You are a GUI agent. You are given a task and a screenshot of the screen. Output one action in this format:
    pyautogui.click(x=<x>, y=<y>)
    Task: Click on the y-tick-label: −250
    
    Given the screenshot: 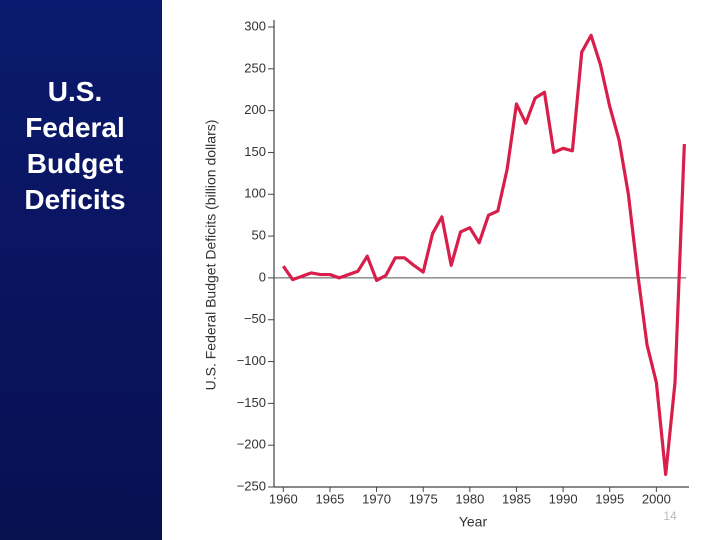 What is the action you would take?
    pyautogui.click(x=251, y=485)
    